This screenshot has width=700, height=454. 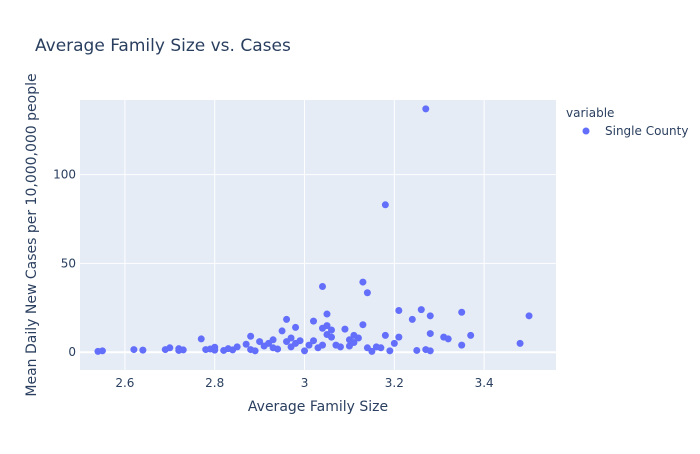 What do you see at coordinates (124, 383) in the screenshot?
I see `x-tick-label: 2.6` at bounding box center [124, 383].